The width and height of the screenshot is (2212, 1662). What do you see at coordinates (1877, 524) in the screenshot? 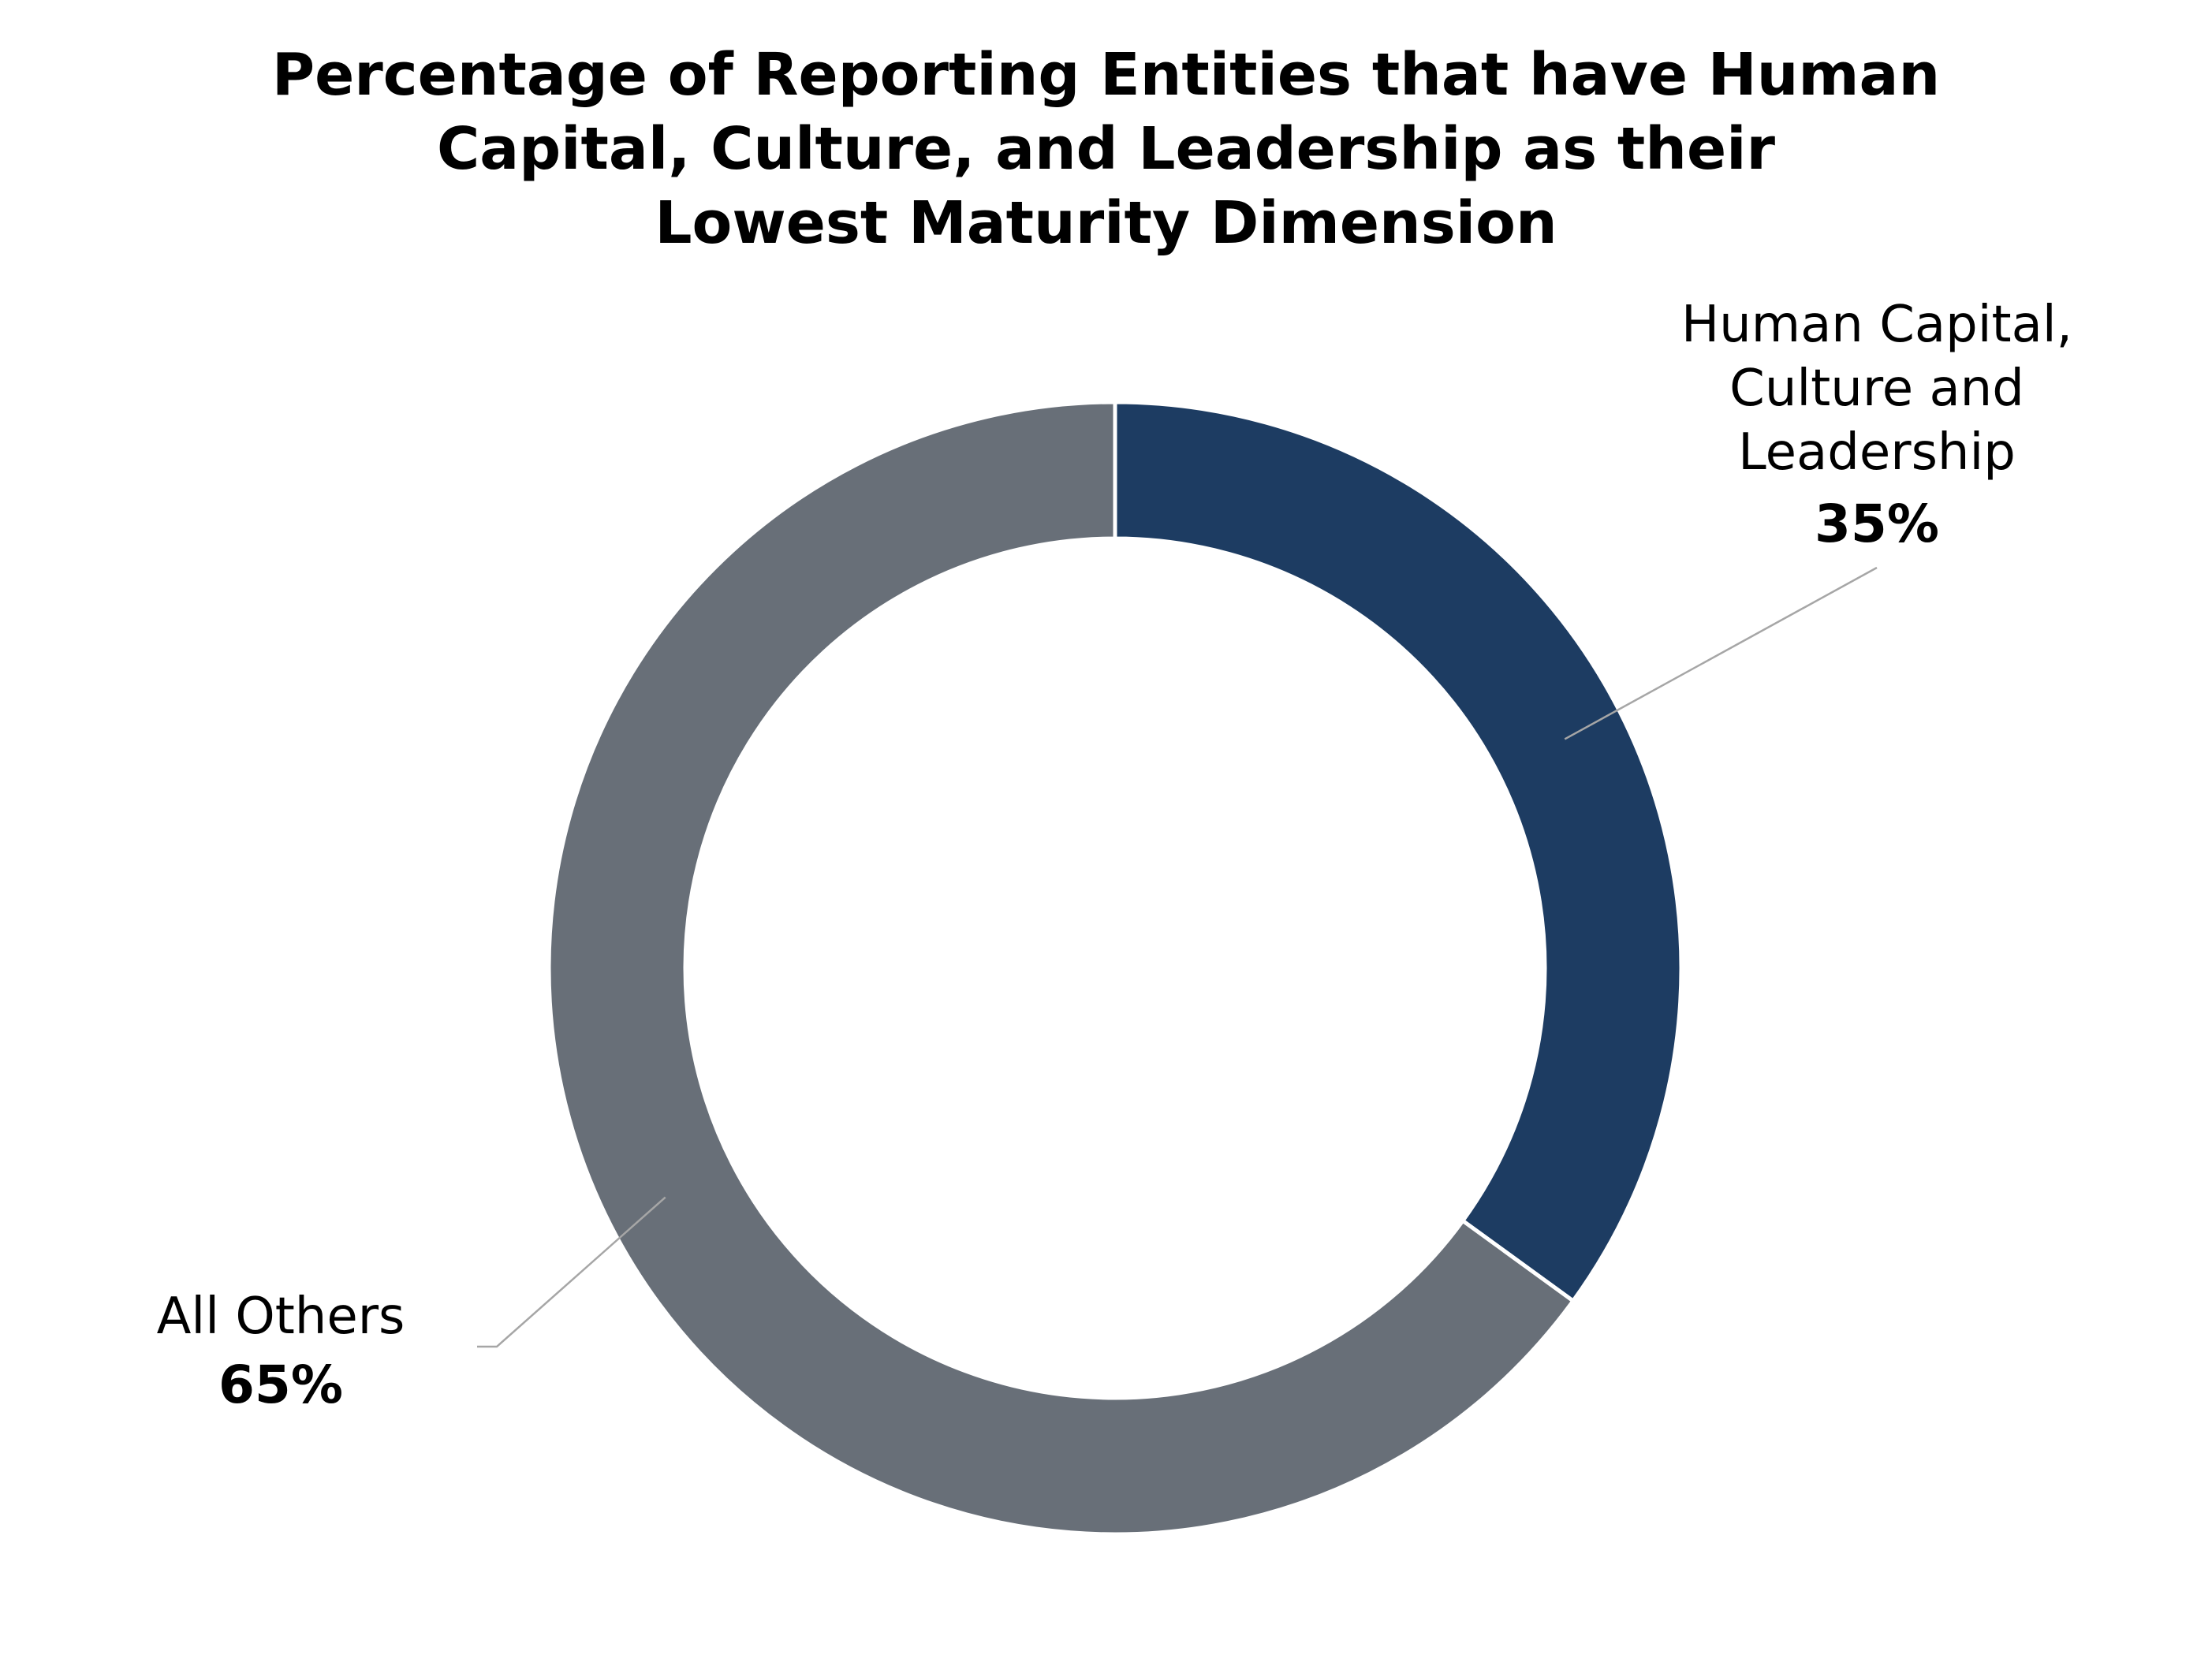
I see `slice-value-human-capital: 35%` at bounding box center [1877, 524].